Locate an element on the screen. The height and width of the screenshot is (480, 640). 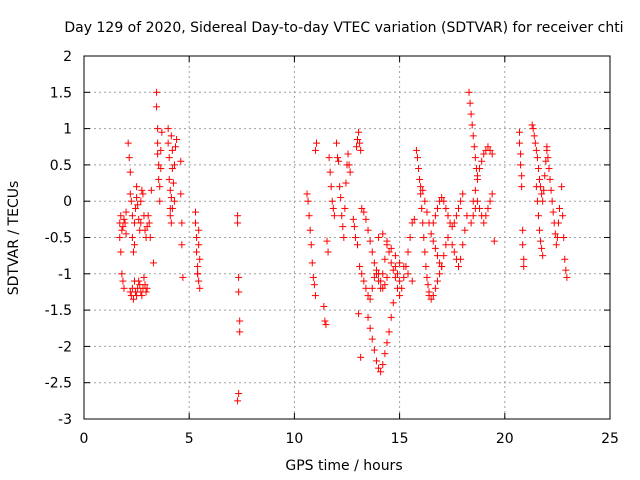
x-tick-label: 25 is located at coordinates (610, 439).